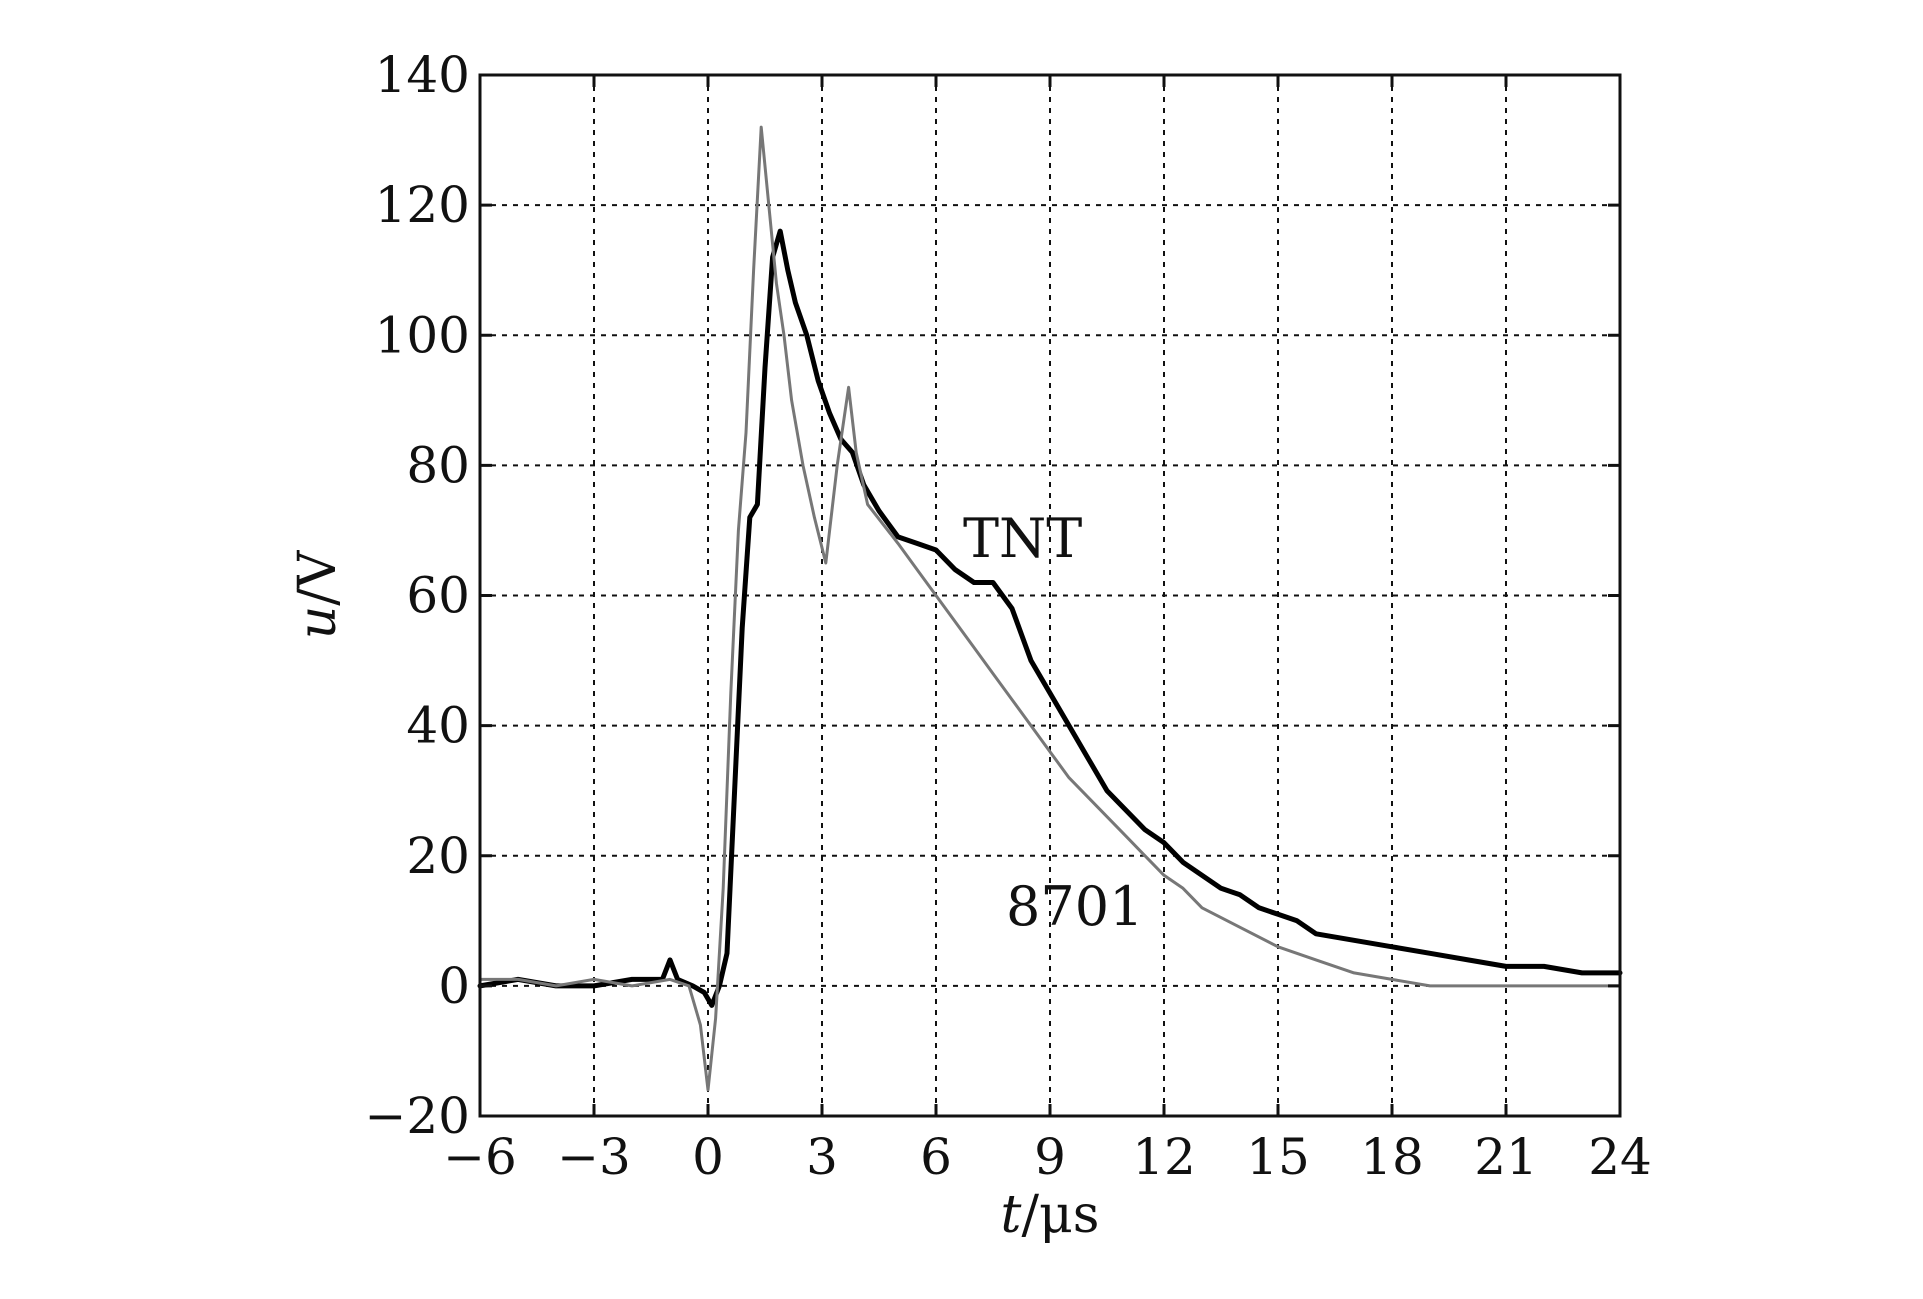 The width and height of the screenshot is (1923, 1299). Describe the element at coordinates (318, 577) in the screenshot. I see `y-axis-unit: /V` at that location.